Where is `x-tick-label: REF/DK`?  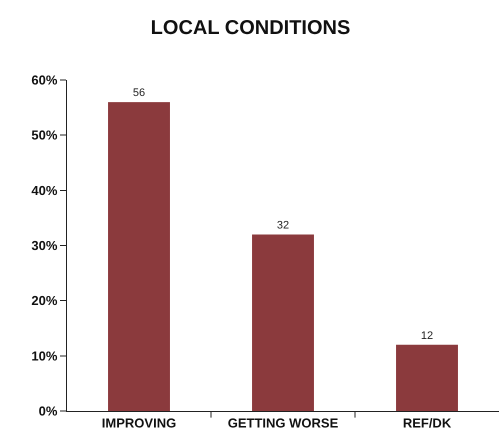
x-tick-label: REF/DK is located at coordinates (427, 423).